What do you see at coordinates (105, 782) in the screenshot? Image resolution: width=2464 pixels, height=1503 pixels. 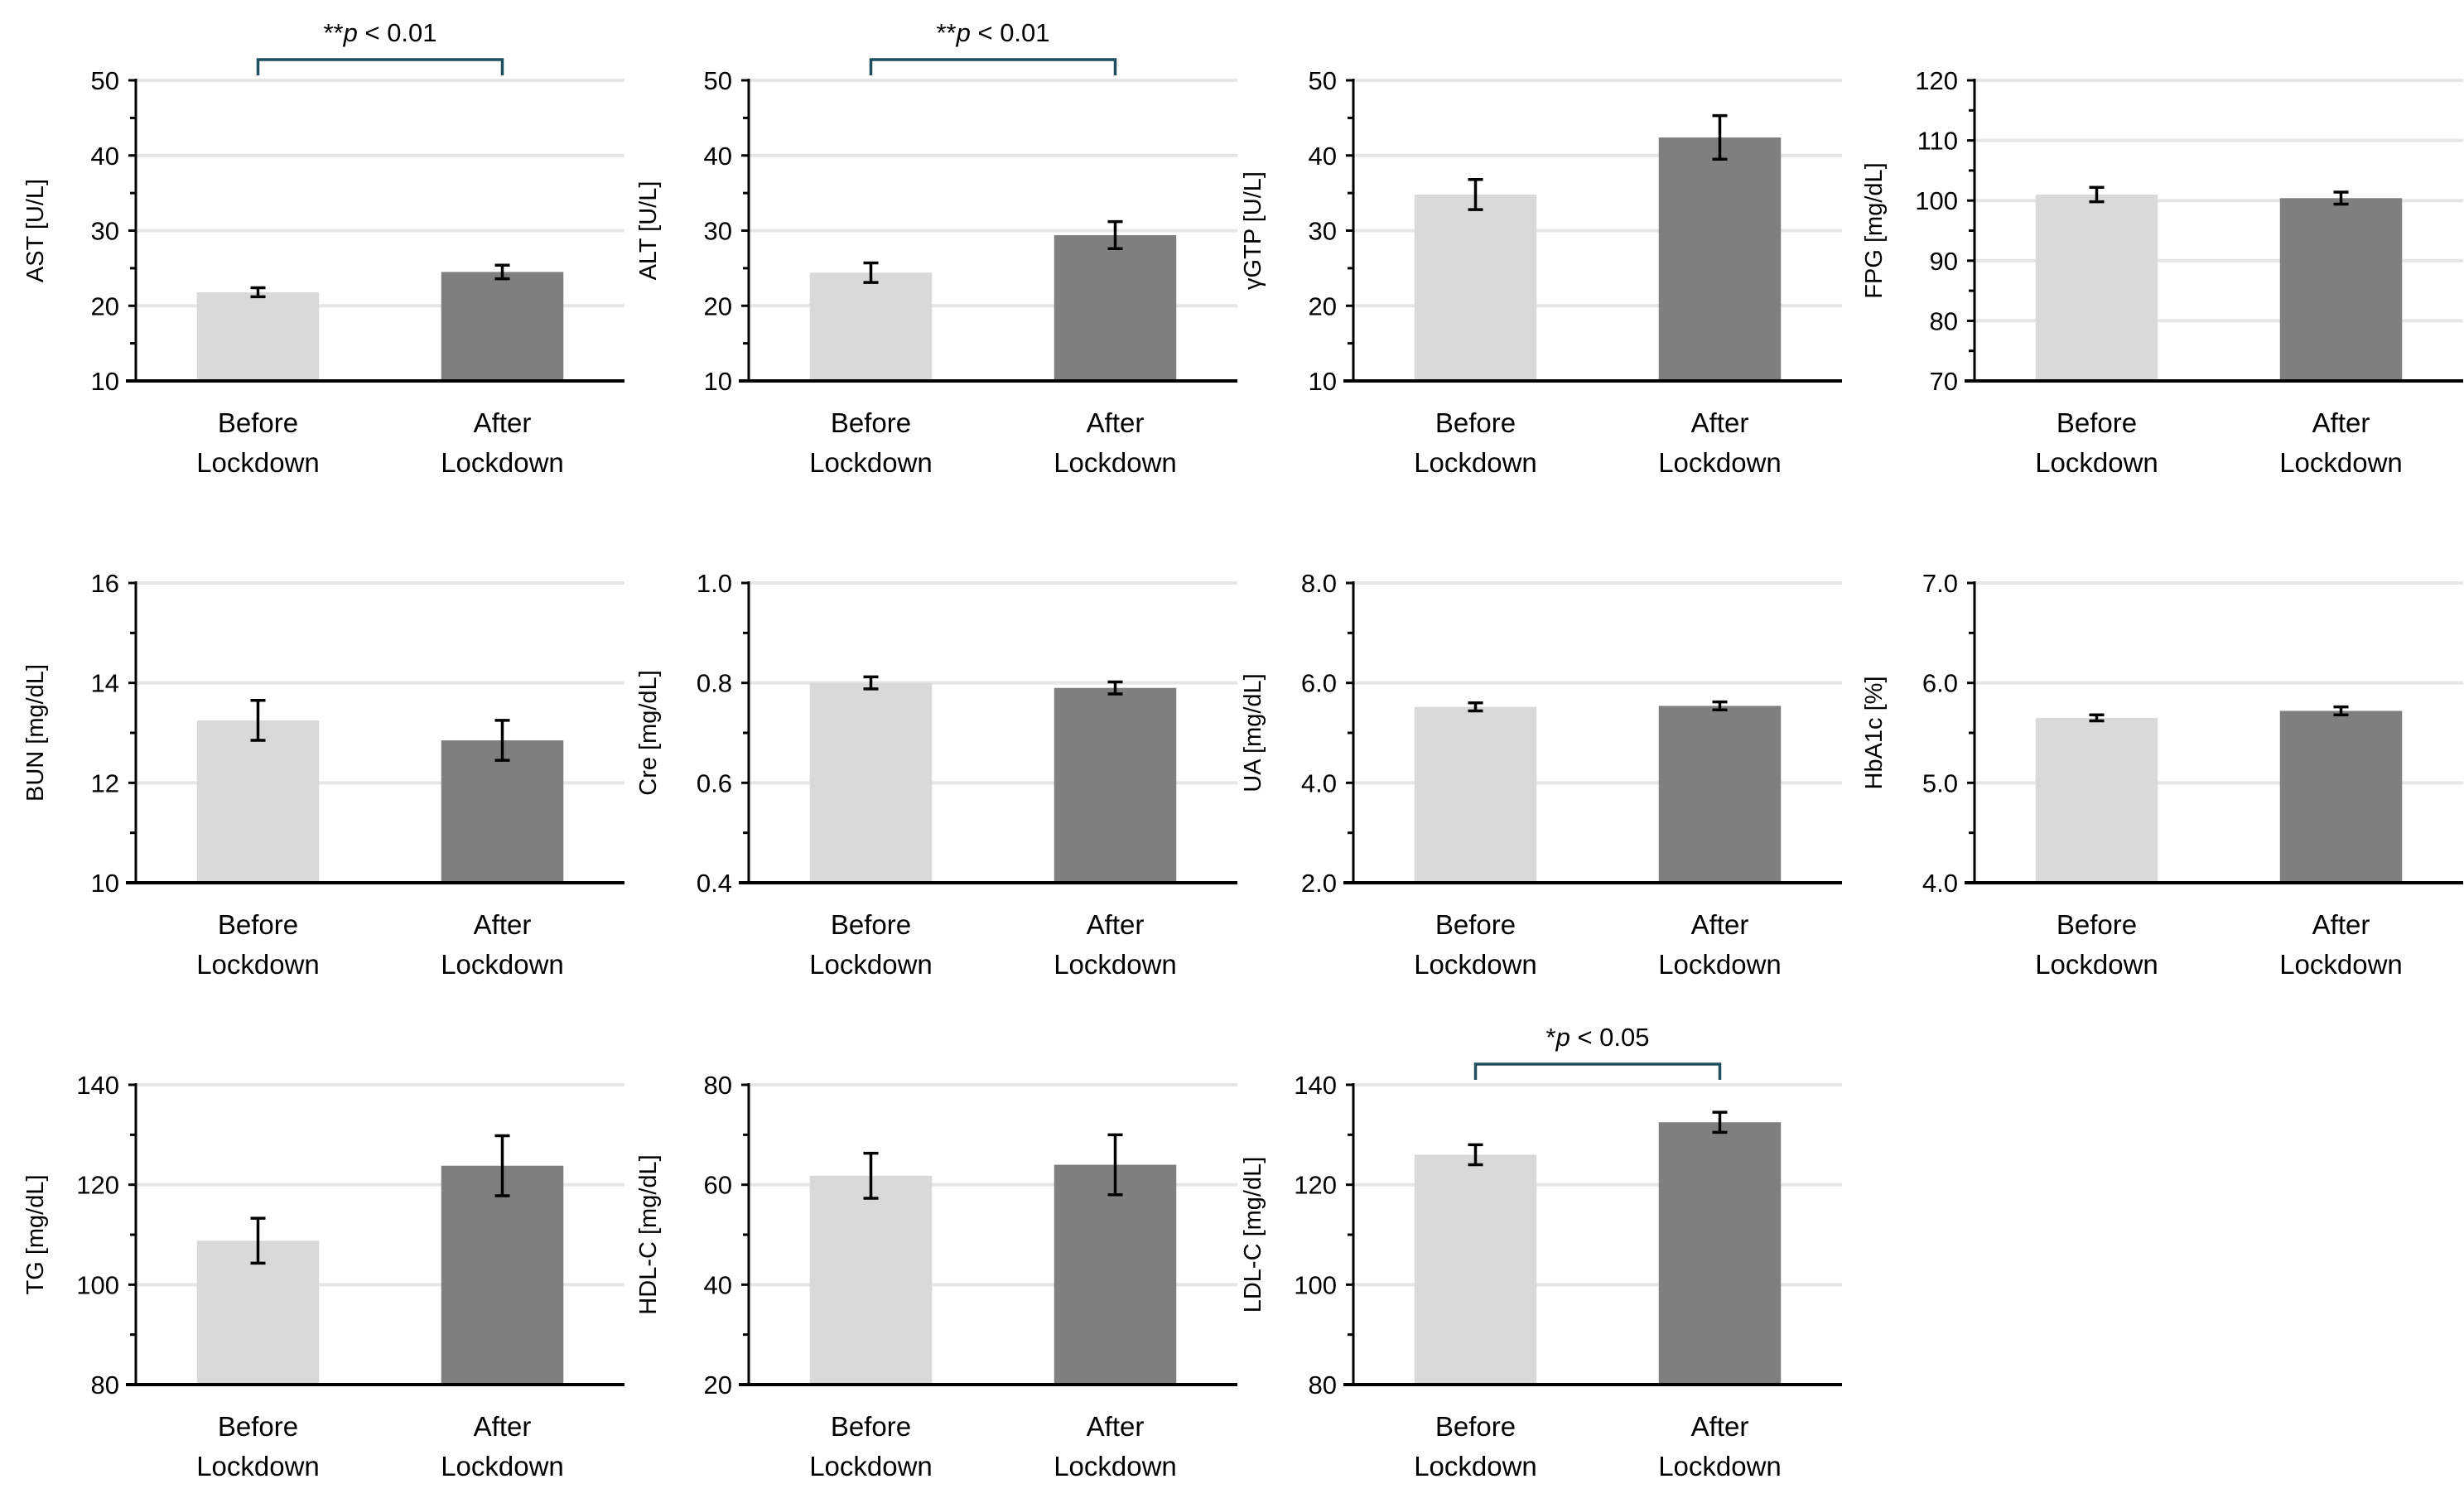 I see `y-tick-label: 12` at bounding box center [105, 782].